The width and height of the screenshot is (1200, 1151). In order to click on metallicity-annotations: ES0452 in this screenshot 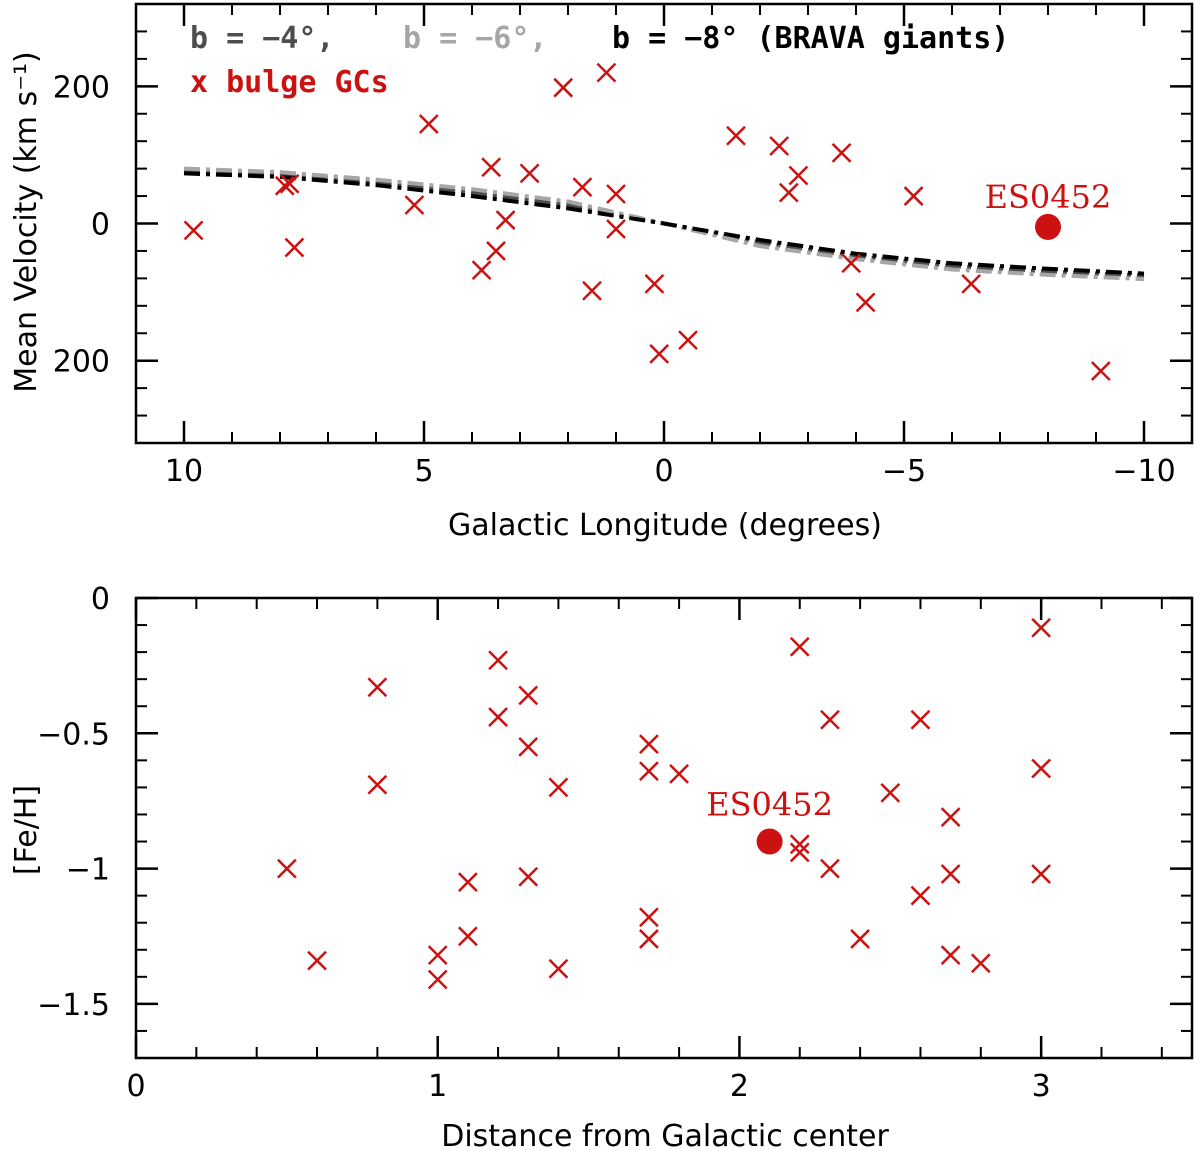, I will do `click(769, 805)`.